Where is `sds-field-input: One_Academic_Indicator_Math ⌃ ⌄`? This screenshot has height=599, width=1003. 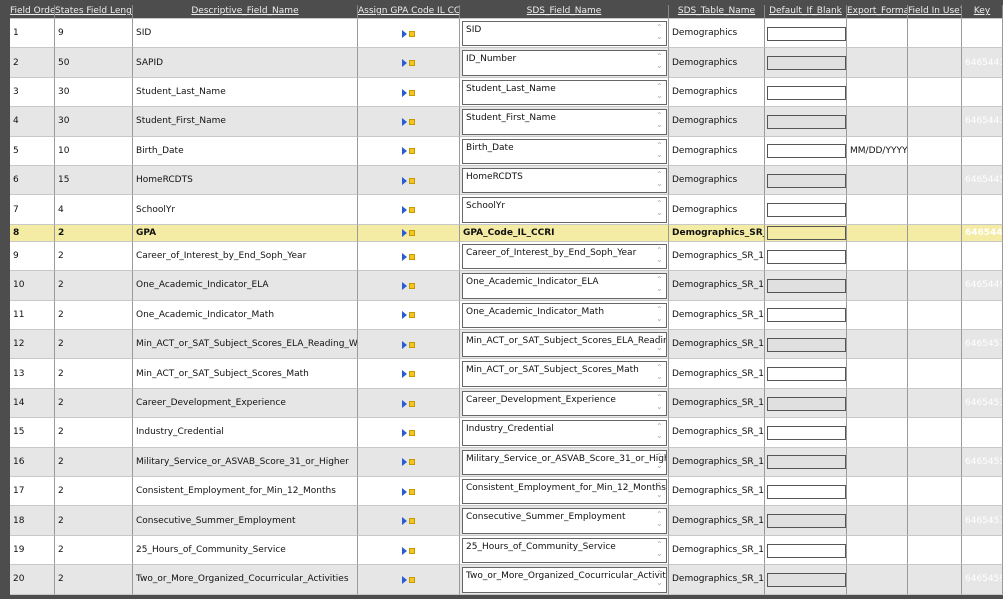
sds-field-input: One_Academic_Indicator_Math ⌃ ⌄ is located at coordinates (564, 315).